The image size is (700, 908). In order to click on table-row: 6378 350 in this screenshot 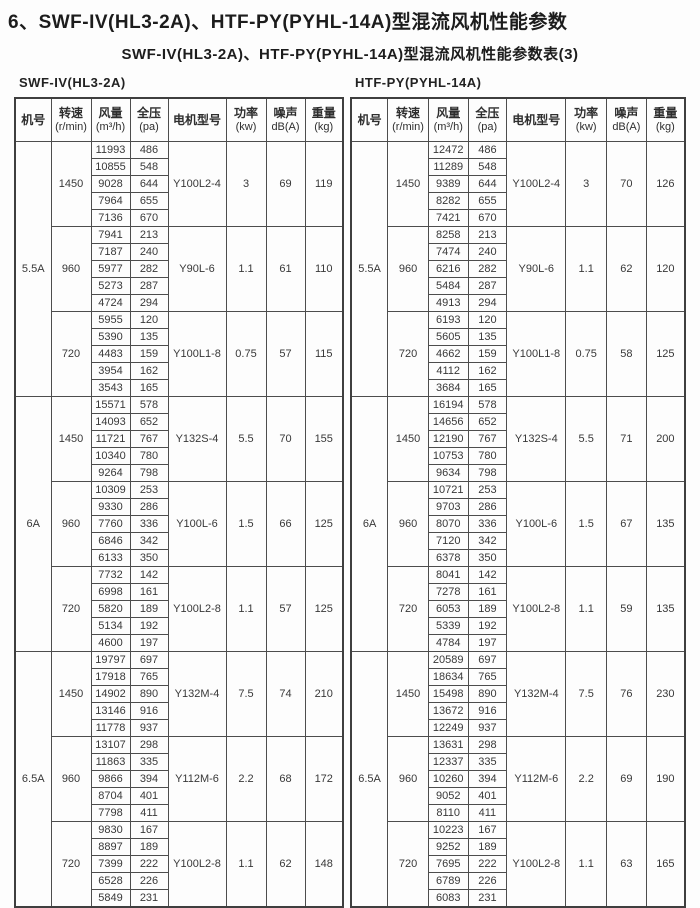, I will do `click(518, 558)`.